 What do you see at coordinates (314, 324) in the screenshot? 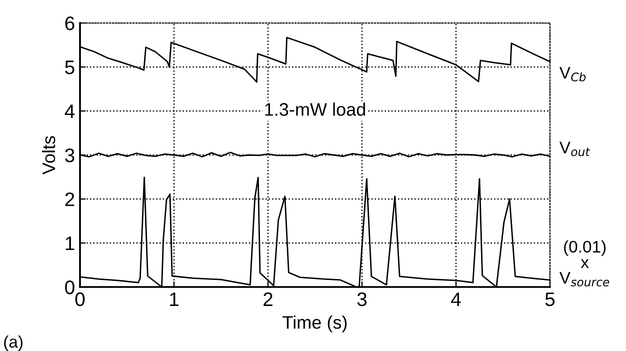
I see `x-axis-title: Time (s)` at bounding box center [314, 324].